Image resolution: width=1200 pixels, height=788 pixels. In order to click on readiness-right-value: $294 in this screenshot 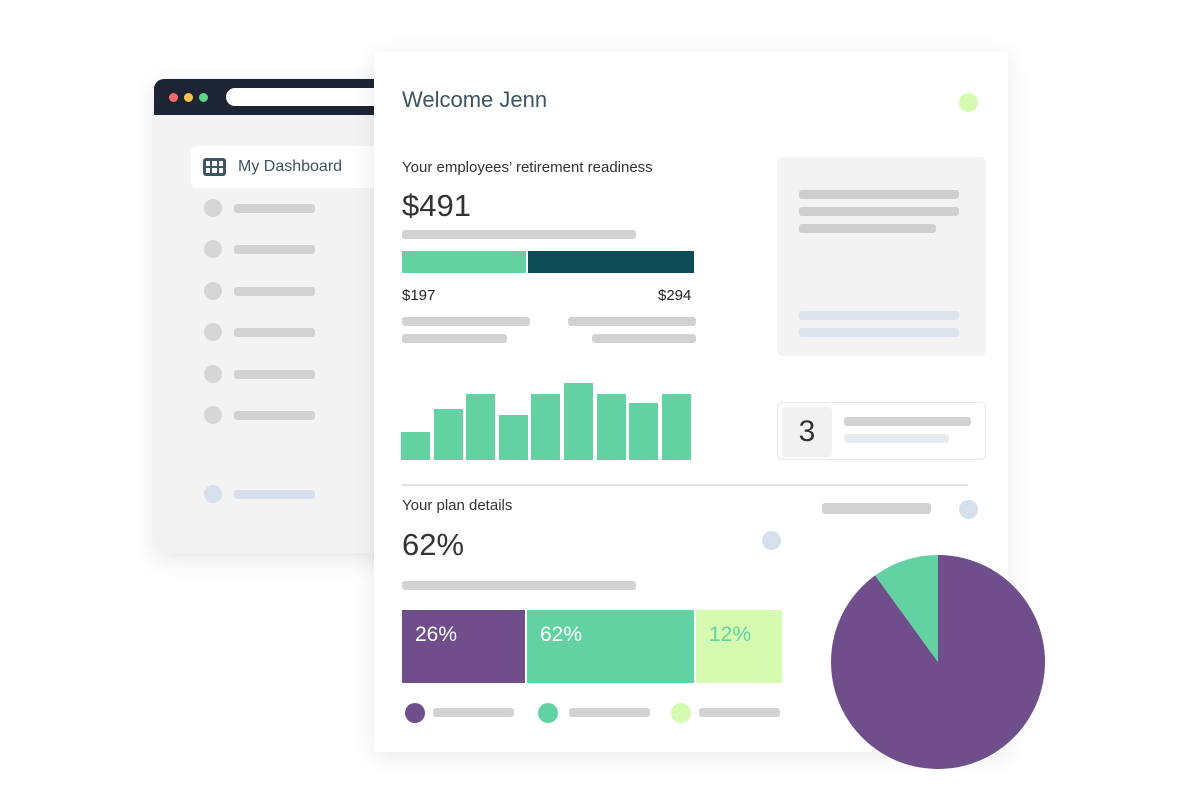, I will do `click(675, 295)`.